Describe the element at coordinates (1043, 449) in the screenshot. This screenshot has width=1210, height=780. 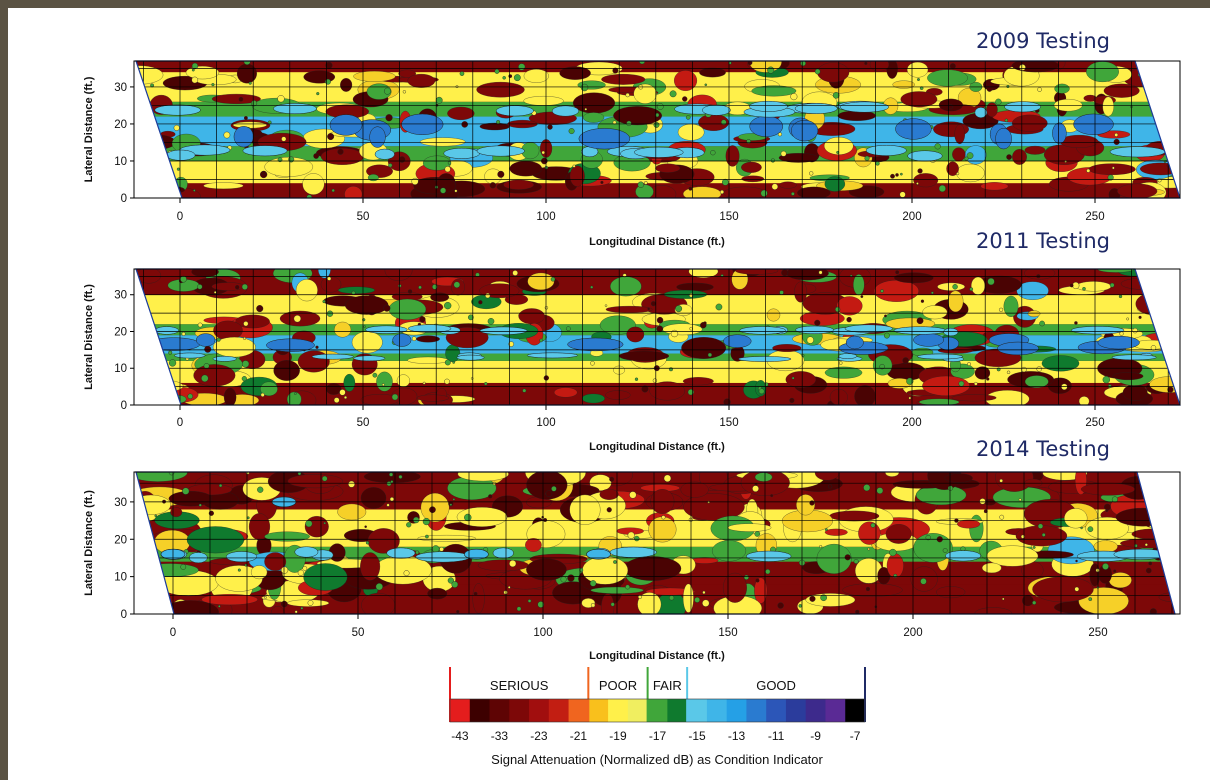
I see `panel-title: 2014 Testing` at that location.